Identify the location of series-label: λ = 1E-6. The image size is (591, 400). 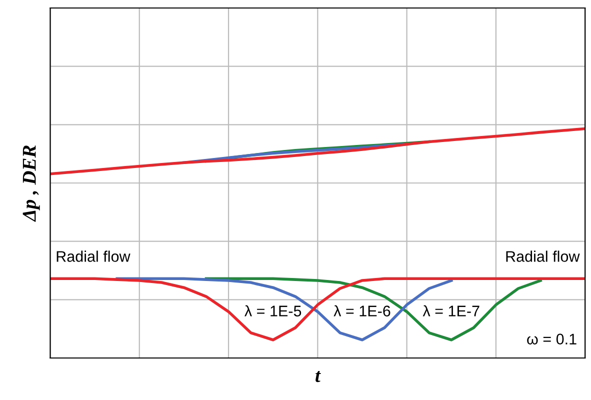
(362, 310).